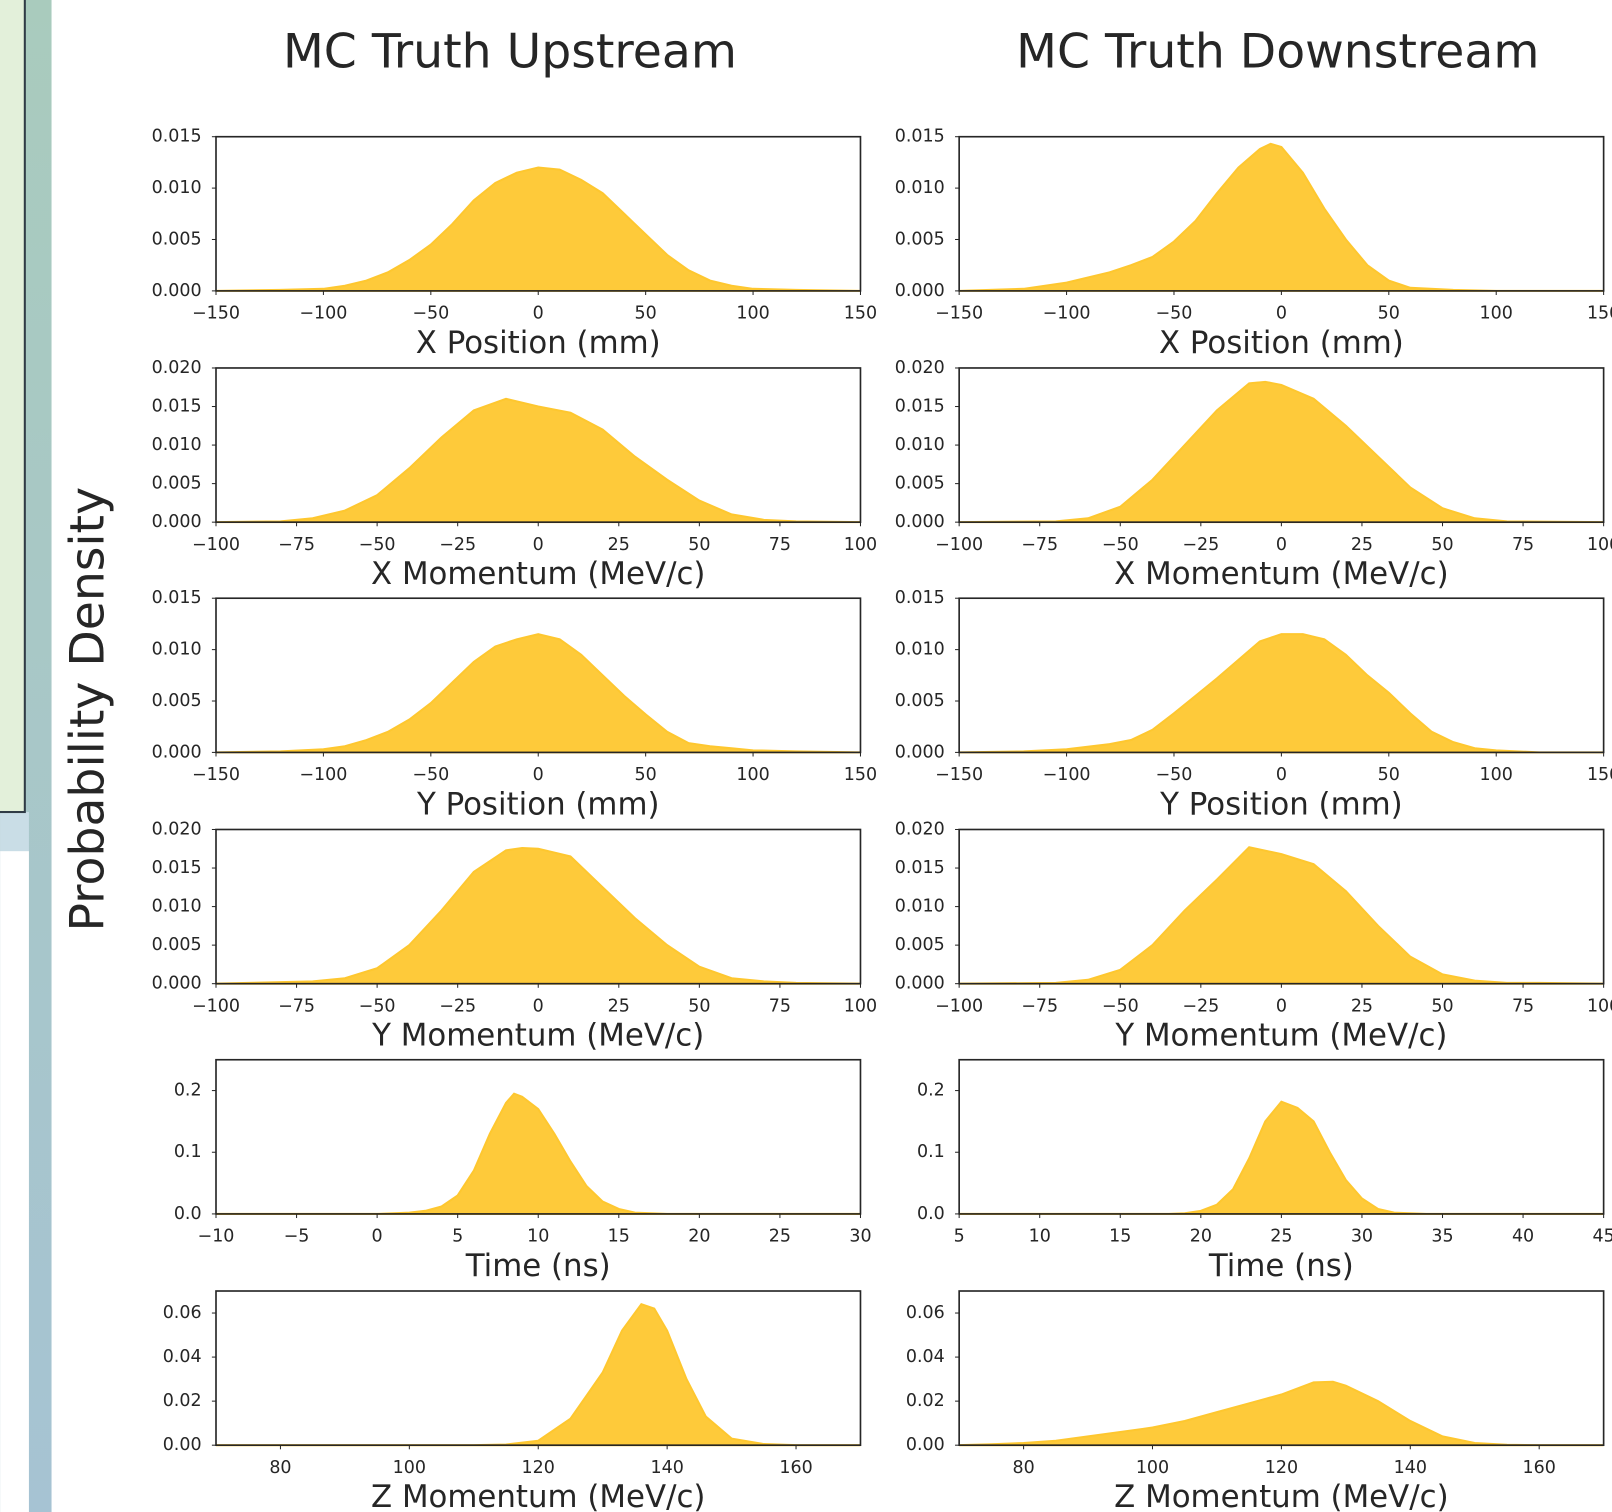  I want to click on x-tick-label: 40, so click(1523, 1237).